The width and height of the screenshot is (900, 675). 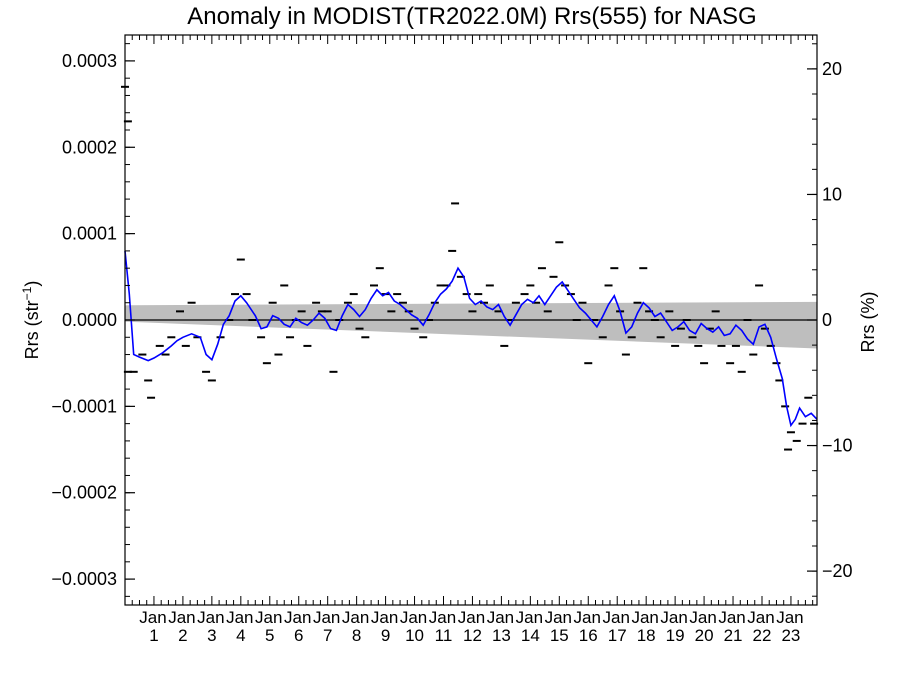 What do you see at coordinates (89, 147) in the screenshot?
I see `left-tick-label: 0.0002` at bounding box center [89, 147].